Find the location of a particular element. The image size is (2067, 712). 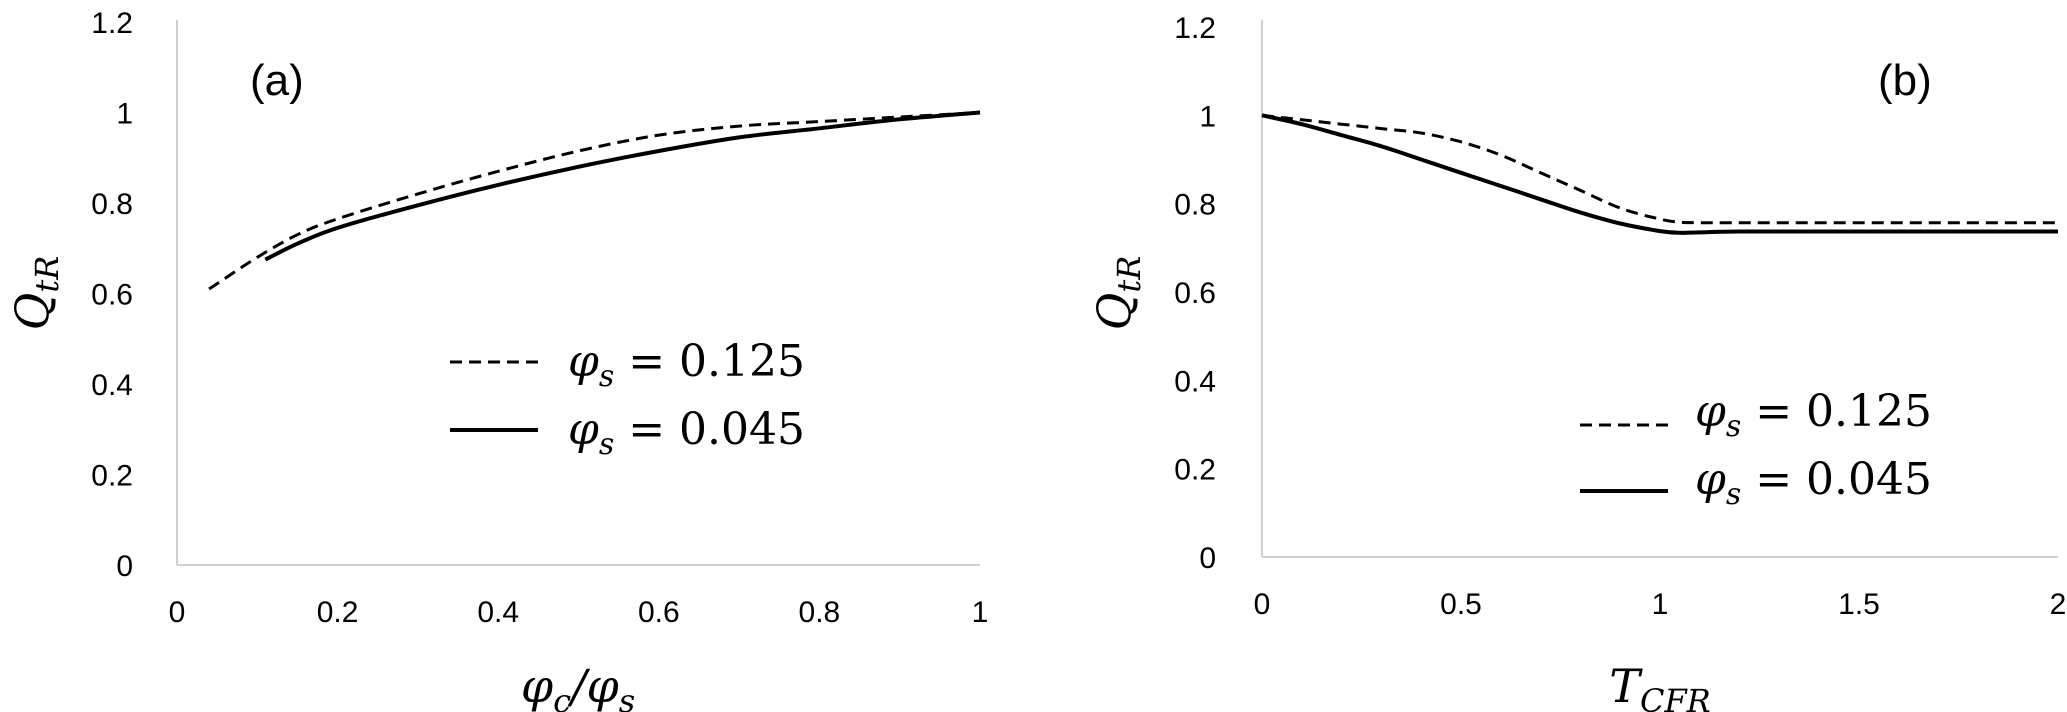

panel-a-x-tick-labels: 0 0.2 0.4 0.6 0.8 1 is located at coordinates (579, 612).